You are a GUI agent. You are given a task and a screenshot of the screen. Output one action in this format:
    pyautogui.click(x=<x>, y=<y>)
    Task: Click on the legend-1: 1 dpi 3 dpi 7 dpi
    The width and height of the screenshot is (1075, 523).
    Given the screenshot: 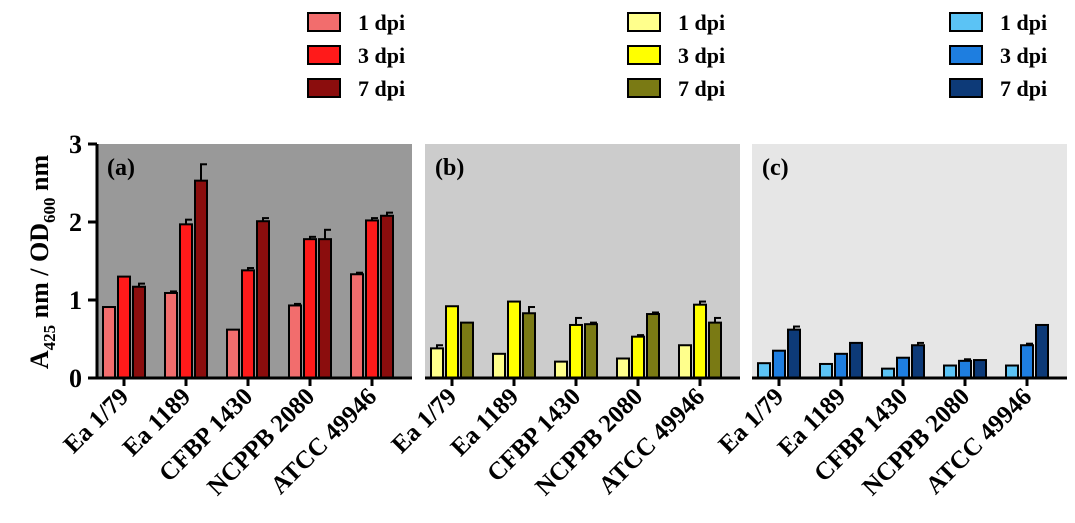 What is the action you would take?
    pyautogui.click(x=676, y=55)
    